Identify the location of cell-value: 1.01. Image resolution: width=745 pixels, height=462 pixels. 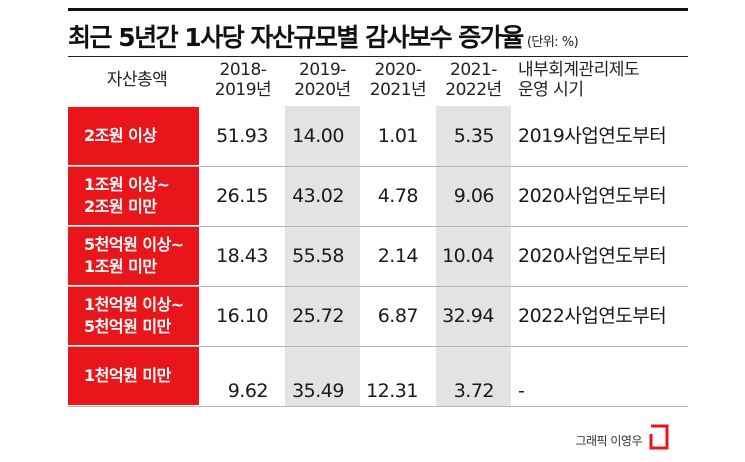
(398, 136).